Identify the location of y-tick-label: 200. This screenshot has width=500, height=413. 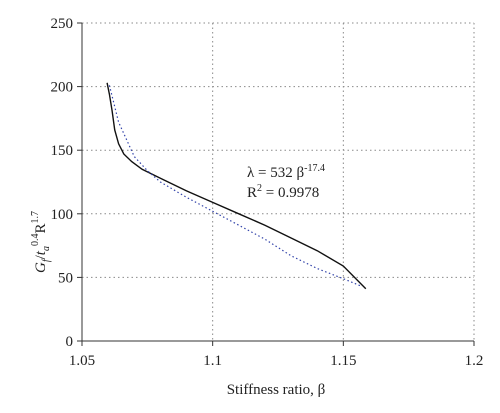
(62, 88).